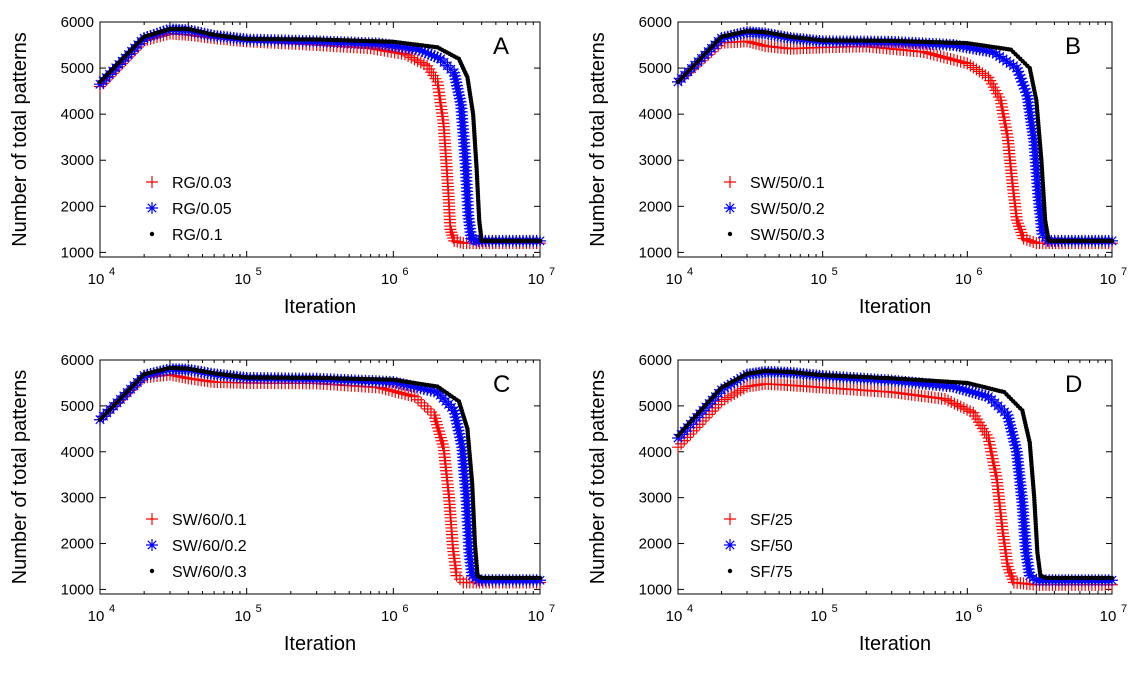 This screenshot has height=673, width=1132. I want to click on legend-entry: SF/75, so click(760, 572).